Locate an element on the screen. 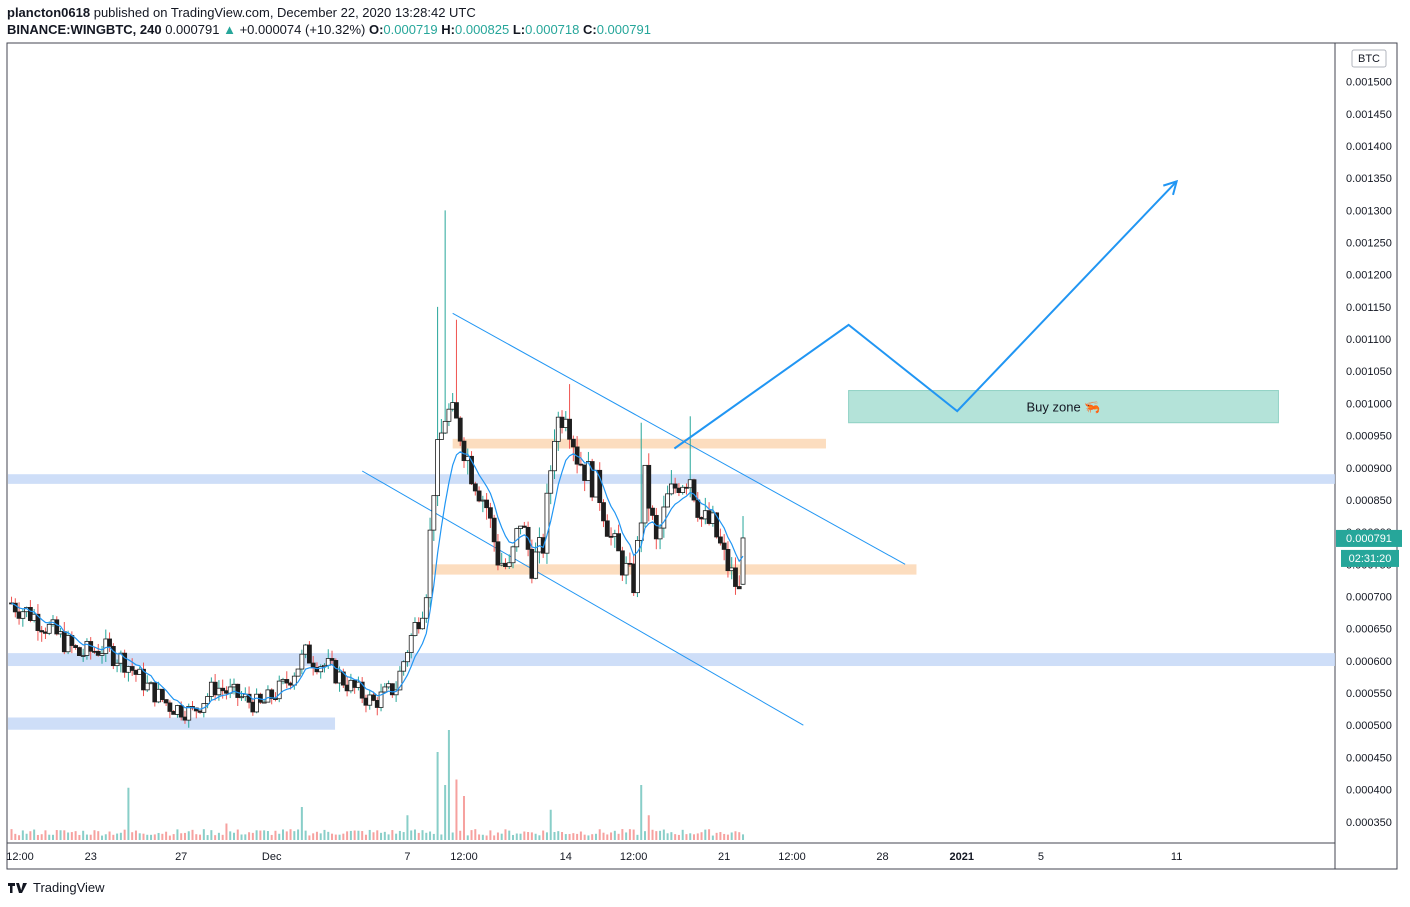  price-tick-label: 0.000850 is located at coordinates (1369, 501).